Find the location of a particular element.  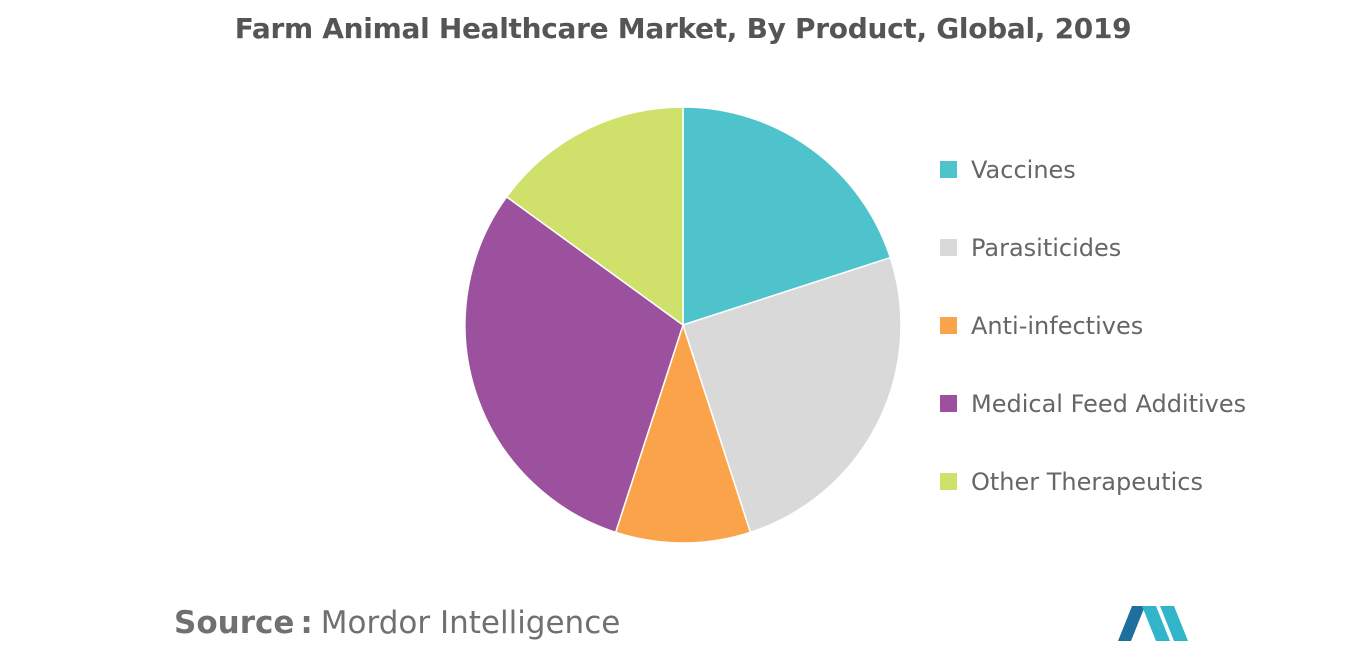

pie-slice-other-therapeutics is located at coordinates (594, 216).